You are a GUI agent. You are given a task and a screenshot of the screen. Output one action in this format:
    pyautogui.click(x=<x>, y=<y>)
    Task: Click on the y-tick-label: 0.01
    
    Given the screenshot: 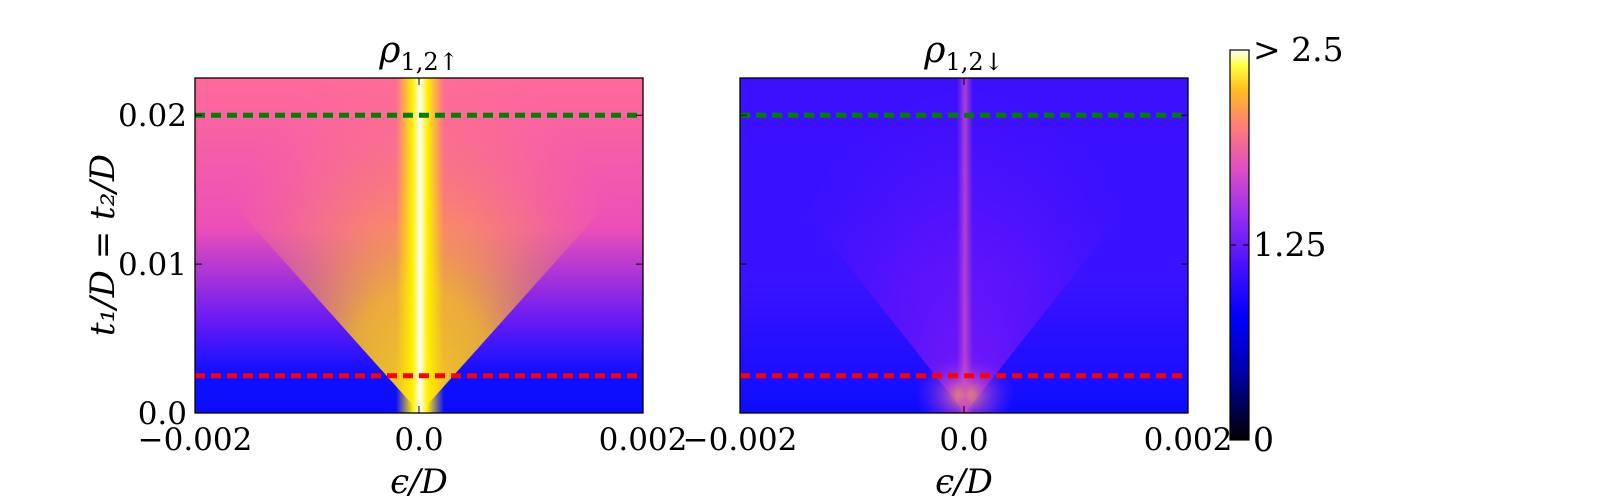 What is the action you would take?
    pyautogui.click(x=152, y=265)
    